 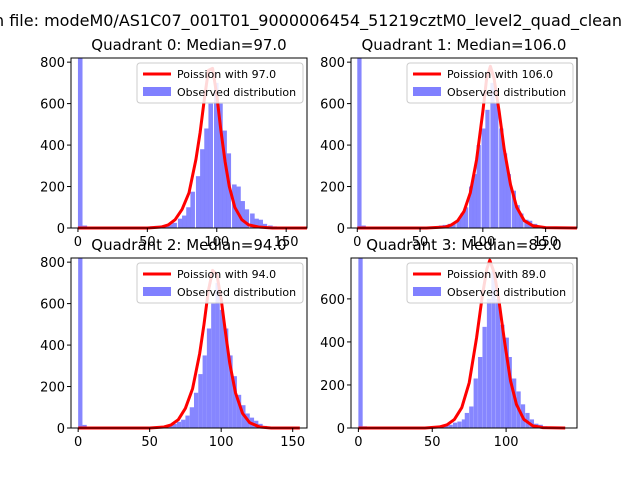 I want to click on quadrant-3-legend-label-0: Poission with 89.0, so click(x=496, y=274).